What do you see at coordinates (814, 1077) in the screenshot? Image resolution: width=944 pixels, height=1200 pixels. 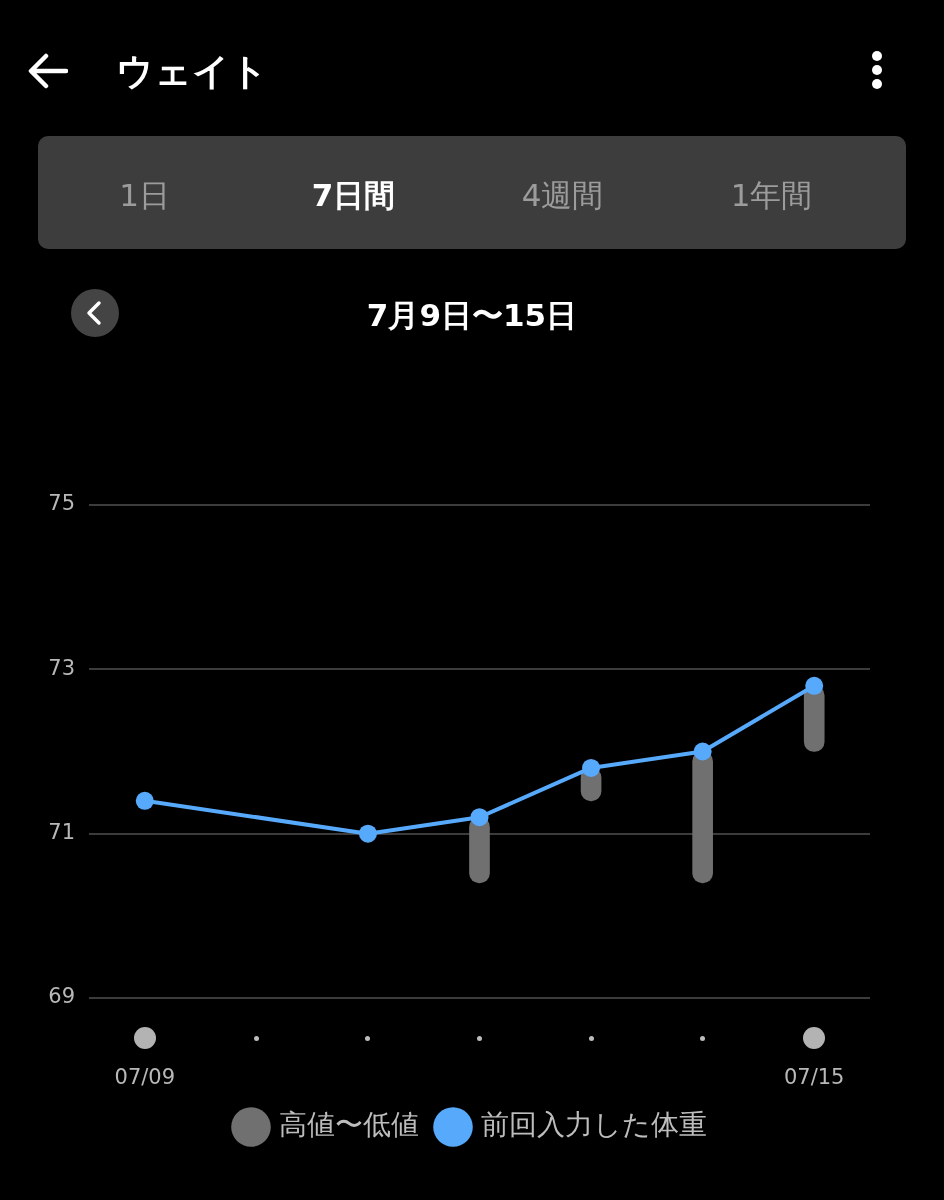 I see `x-tick-label: 07/15` at bounding box center [814, 1077].